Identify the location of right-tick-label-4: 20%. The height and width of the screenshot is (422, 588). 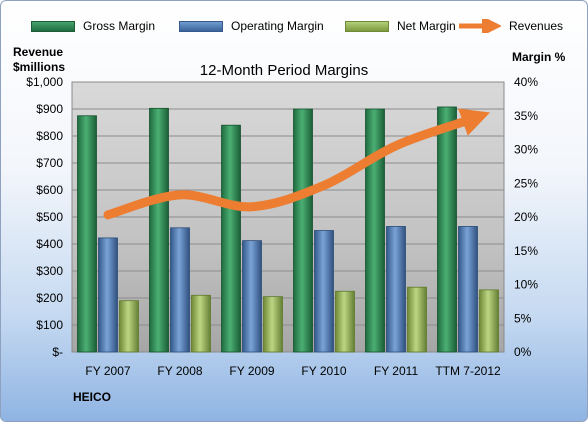
(526, 217).